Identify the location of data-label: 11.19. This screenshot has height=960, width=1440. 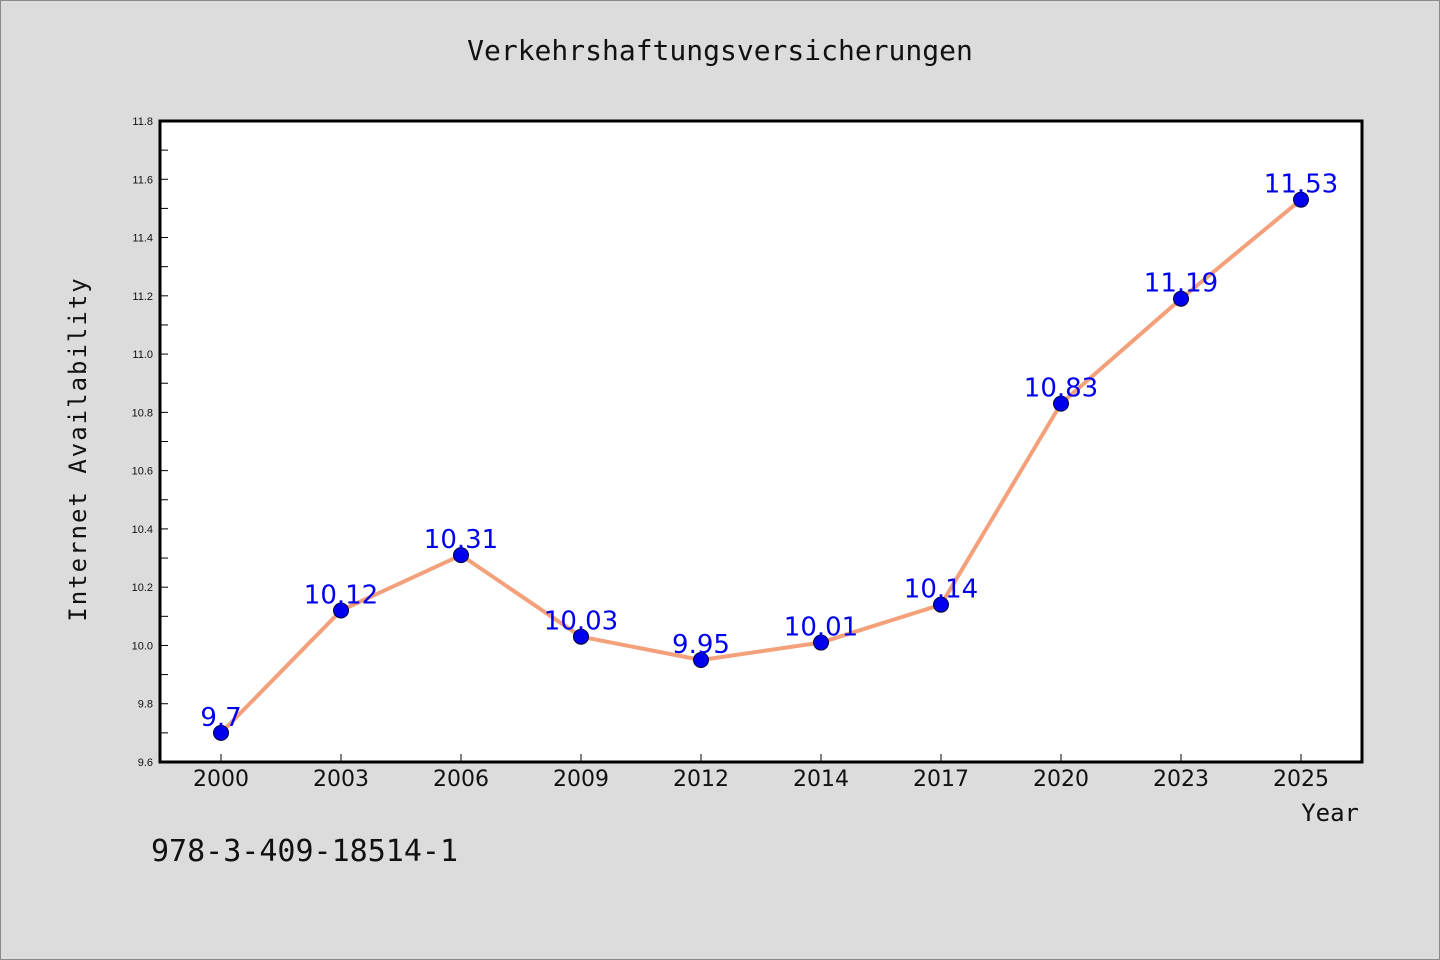
(1181, 284).